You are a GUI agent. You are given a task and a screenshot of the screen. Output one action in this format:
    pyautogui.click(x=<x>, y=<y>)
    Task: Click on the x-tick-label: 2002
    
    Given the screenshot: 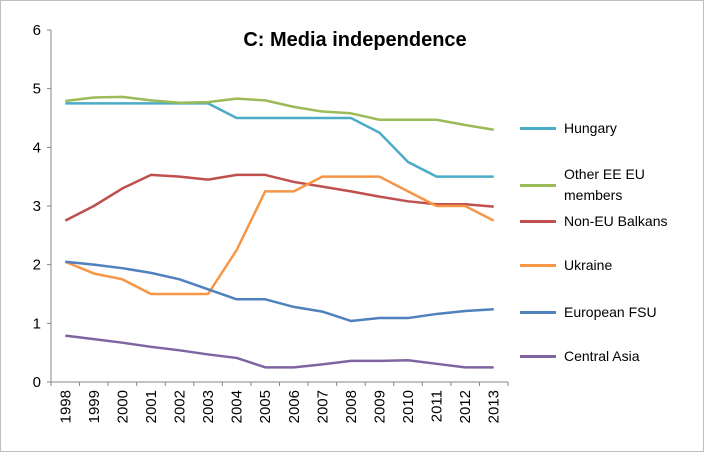 What is the action you would take?
    pyautogui.click(x=180, y=406)
    